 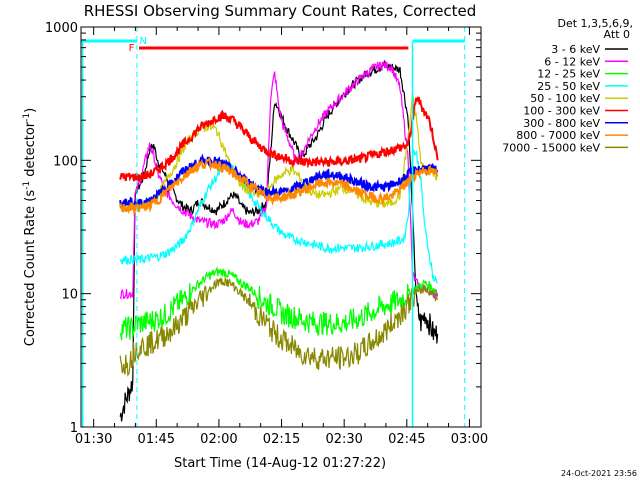 I want to click on x-tick-label: 02:00, so click(x=218, y=439).